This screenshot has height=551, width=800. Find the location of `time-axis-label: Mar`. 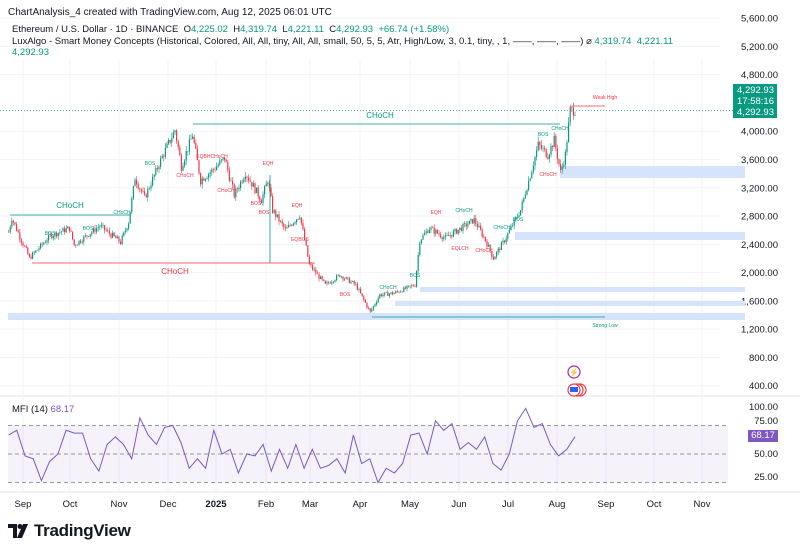

time-axis-label: Mar is located at coordinates (310, 504).